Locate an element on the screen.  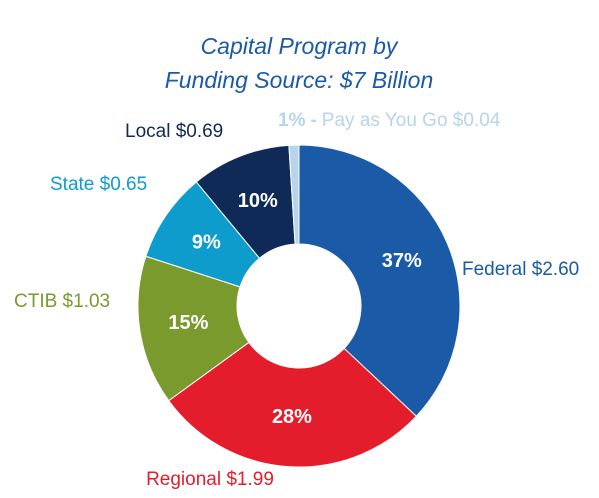
category-label: Federal $2.60 is located at coordinates (520, 269).